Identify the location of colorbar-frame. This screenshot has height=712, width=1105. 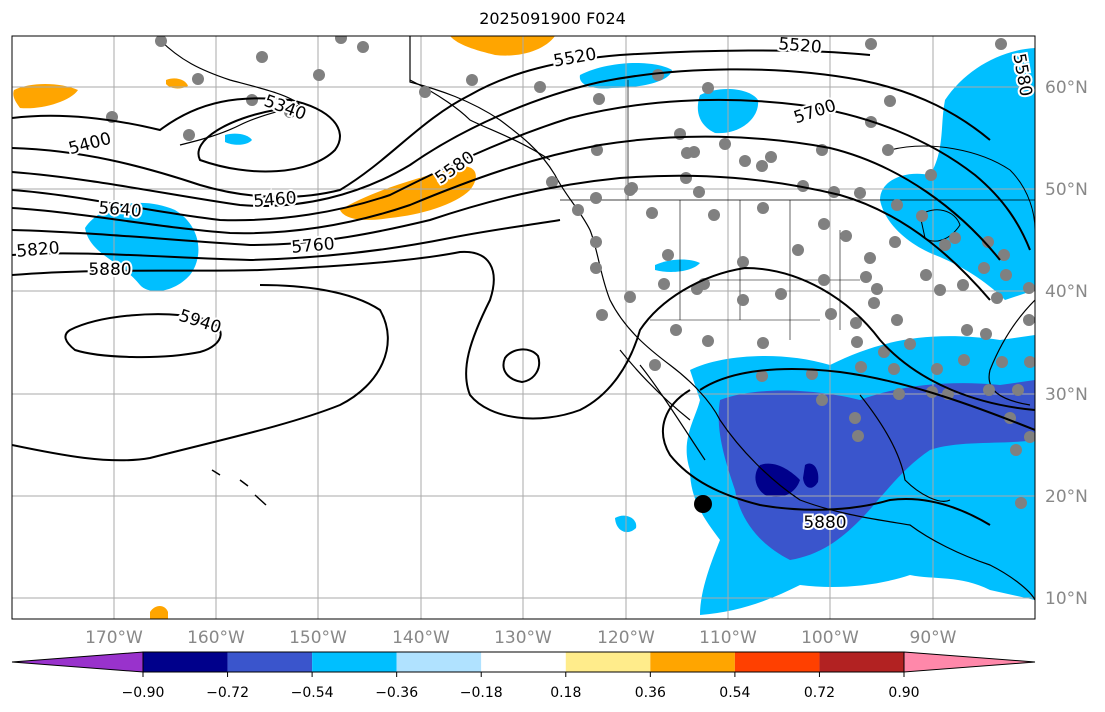
(523, 662).